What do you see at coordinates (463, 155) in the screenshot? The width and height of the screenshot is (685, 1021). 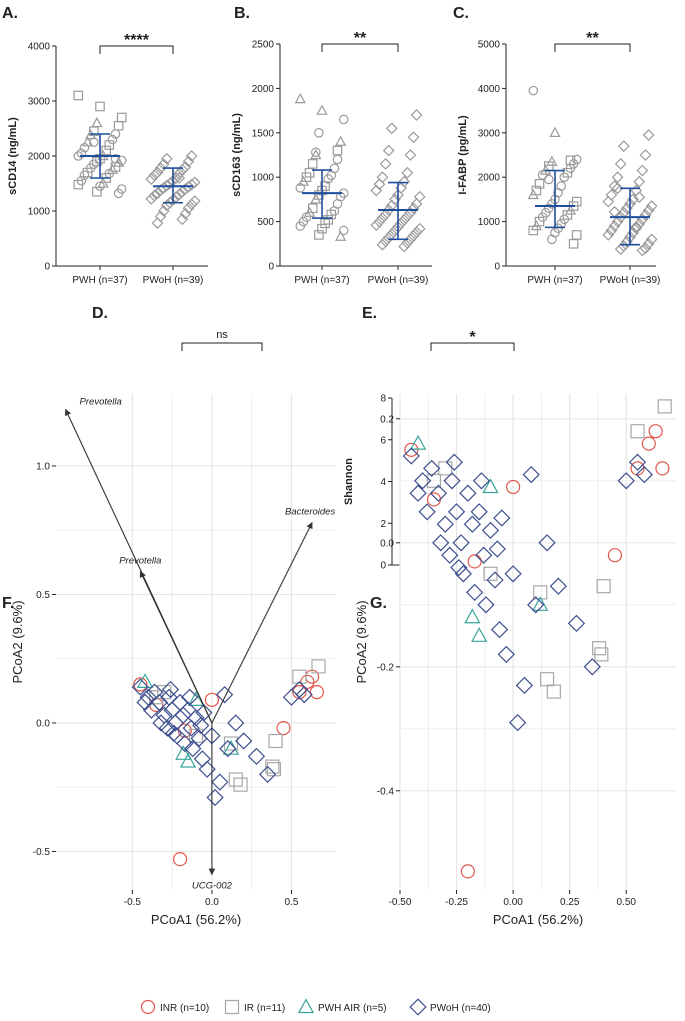 I see `y-axis-title: I-FABP (pg/mL)` at bounding box center [463, 155].